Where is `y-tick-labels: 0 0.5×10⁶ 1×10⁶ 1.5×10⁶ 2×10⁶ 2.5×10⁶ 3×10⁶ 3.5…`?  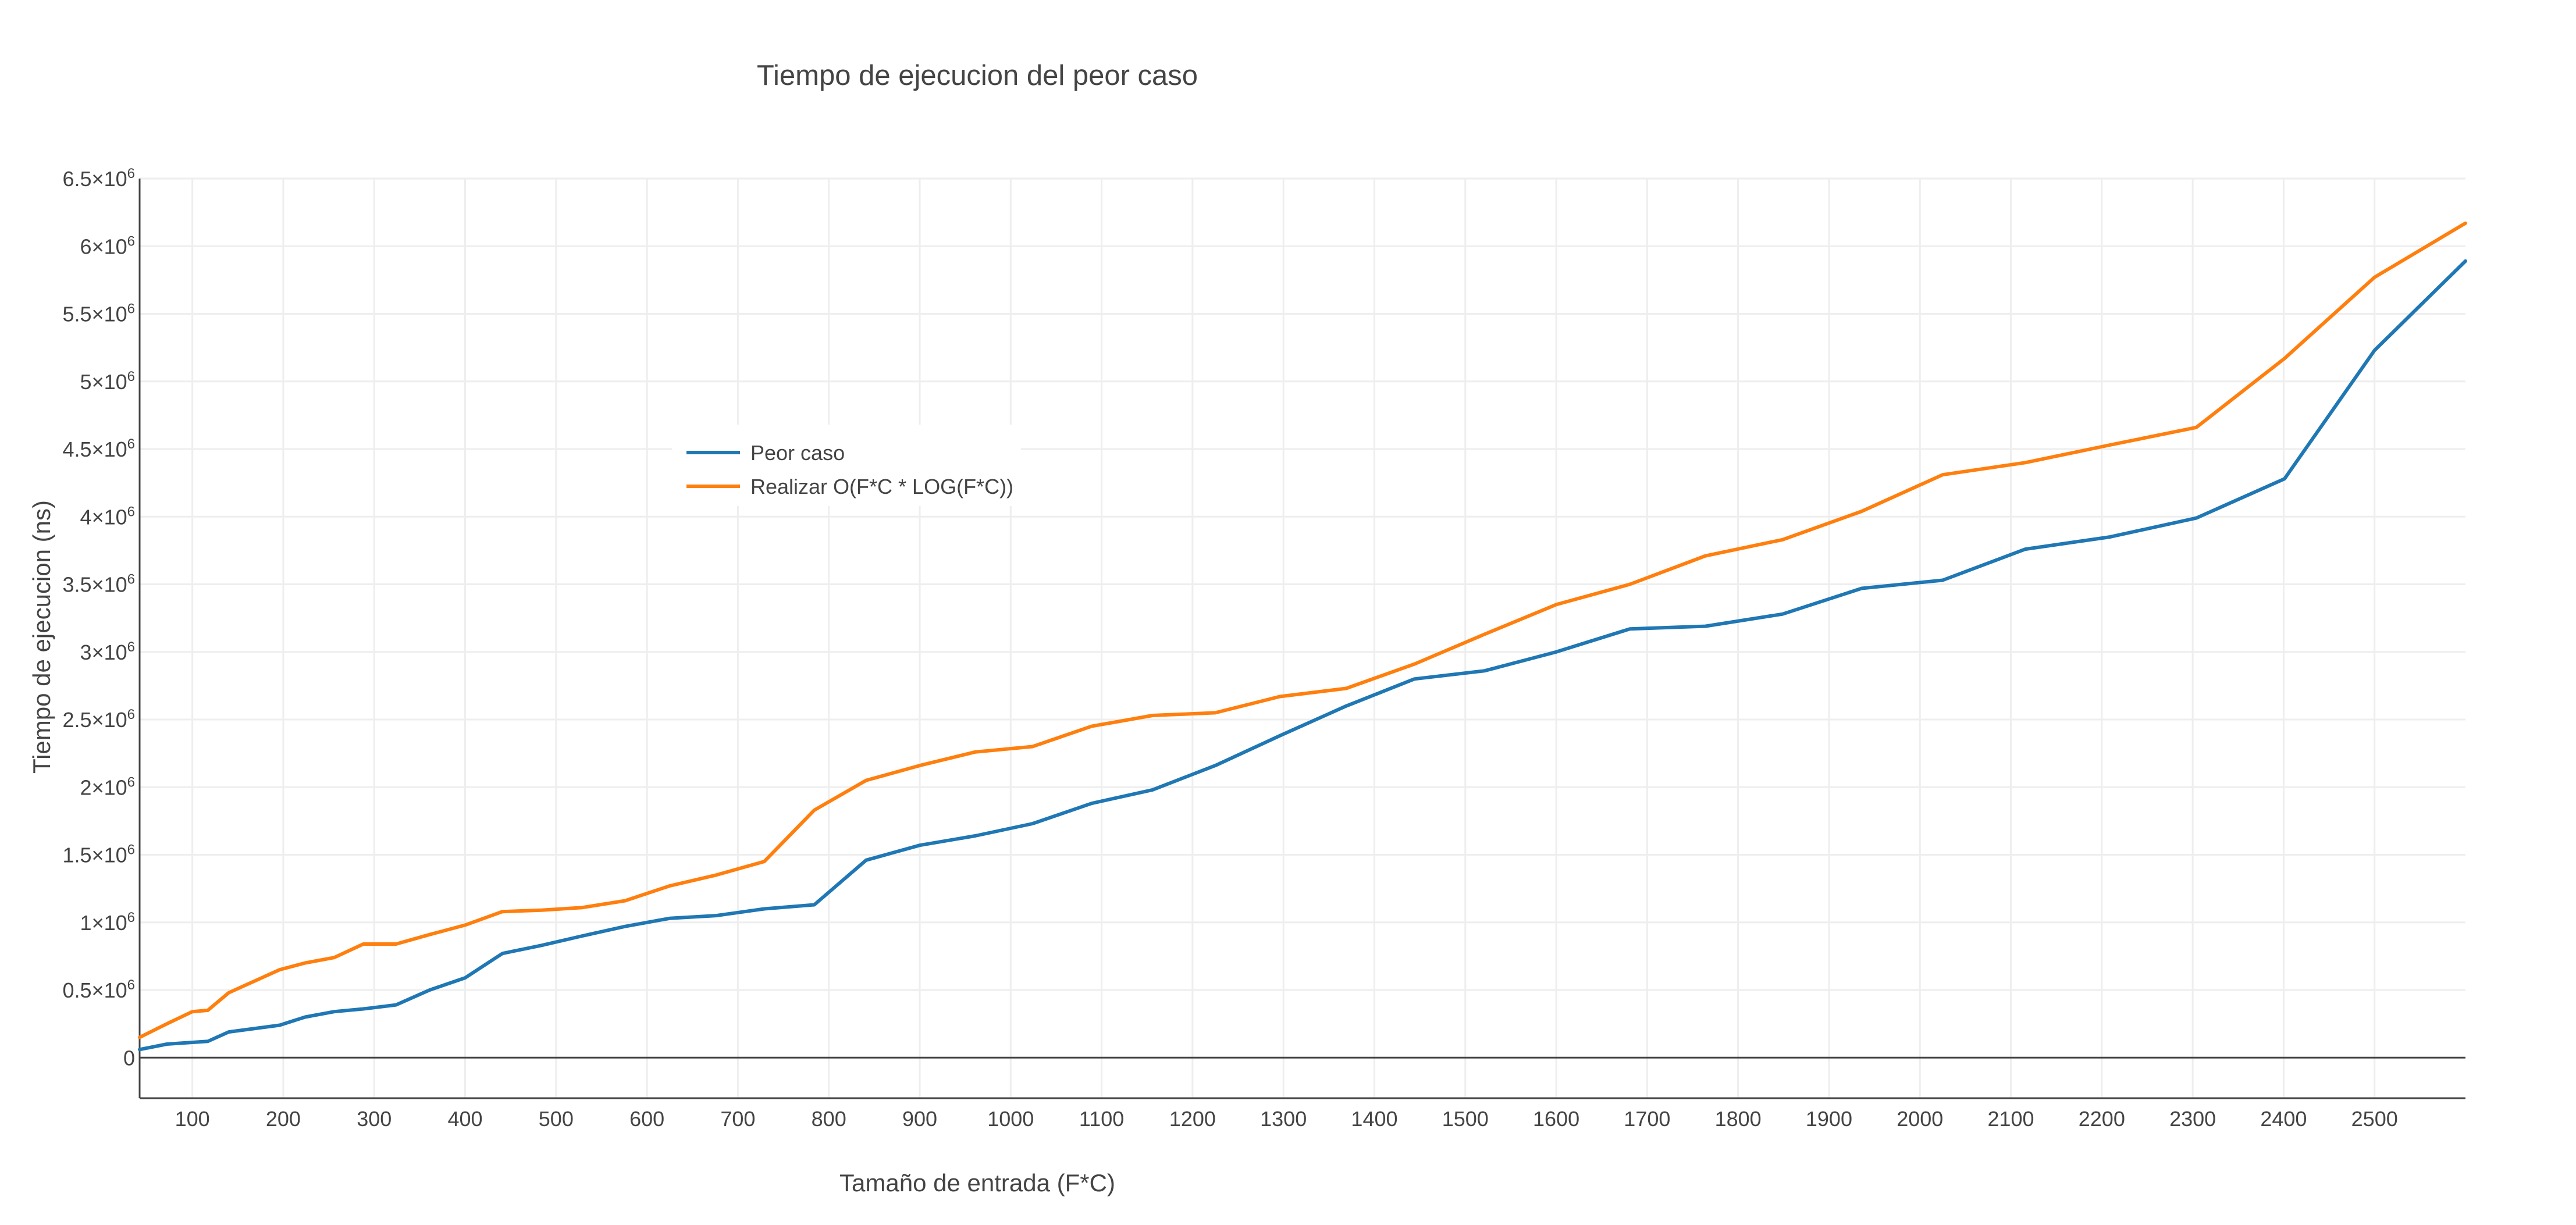 y-tick-labels: 0 0.5×10⁶ 1×10⁶ 1.5×10⁶ 2×10⁶ 2.5×10⁶ 3×10⁶ 3.5… is located at coordinates (99, 618).